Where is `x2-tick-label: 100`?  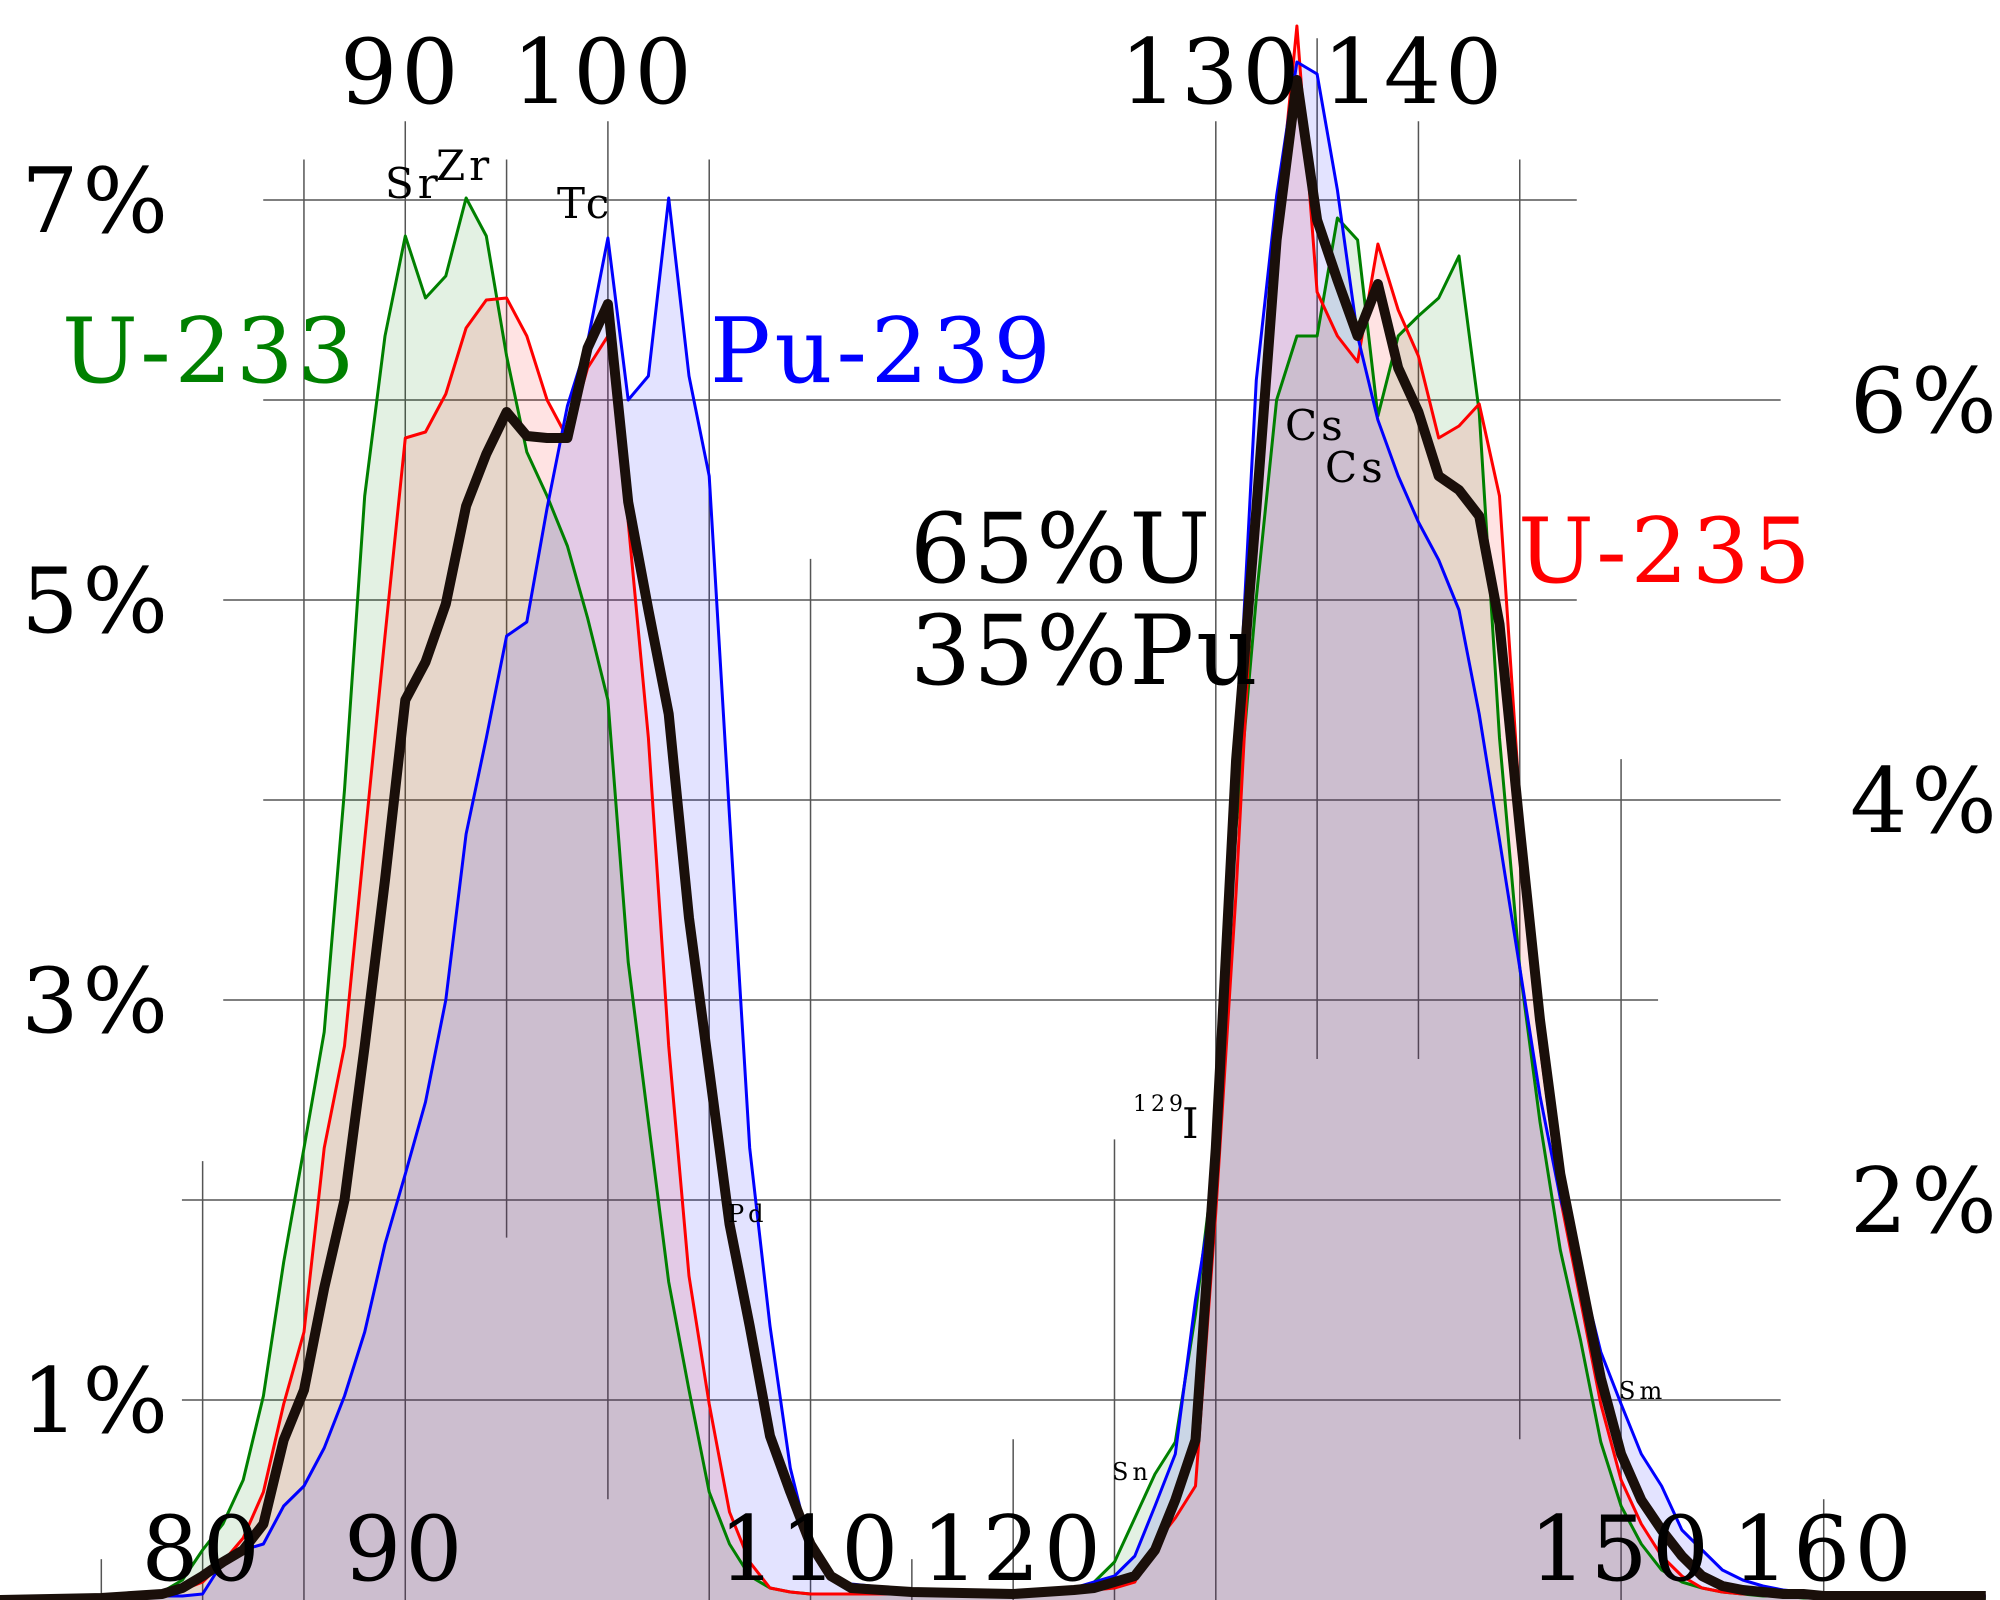
x2-tick-label: 100 is located at coordinates (604, 72).